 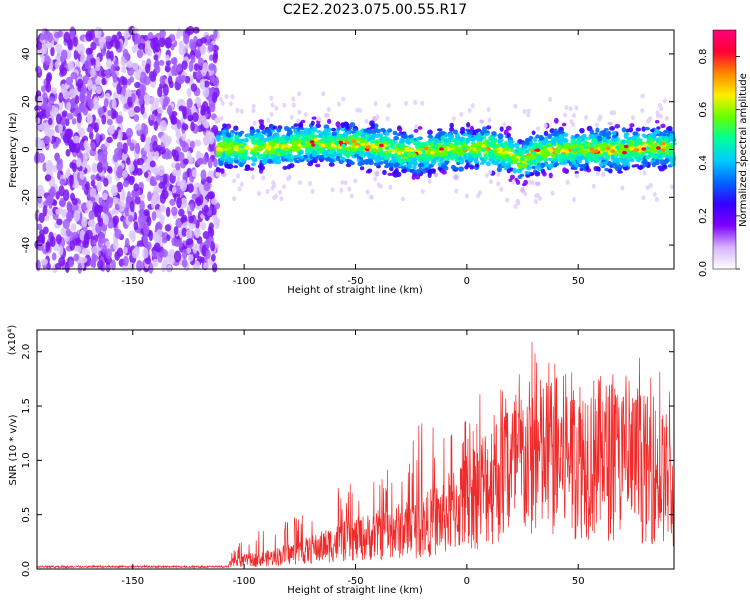 What do you see at coordinates (355, 290) in the screenshot?
I see `spectrogram-x-axis-label: Height of straight line (km)` at bounding box center [355, 290].